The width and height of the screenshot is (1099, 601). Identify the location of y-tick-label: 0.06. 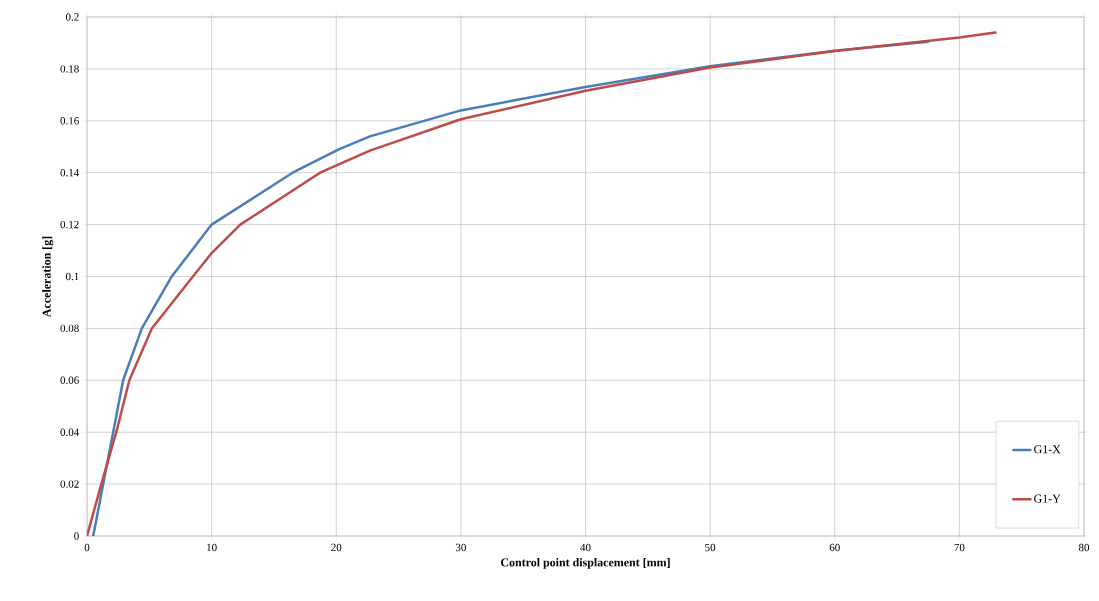
(69, 380).